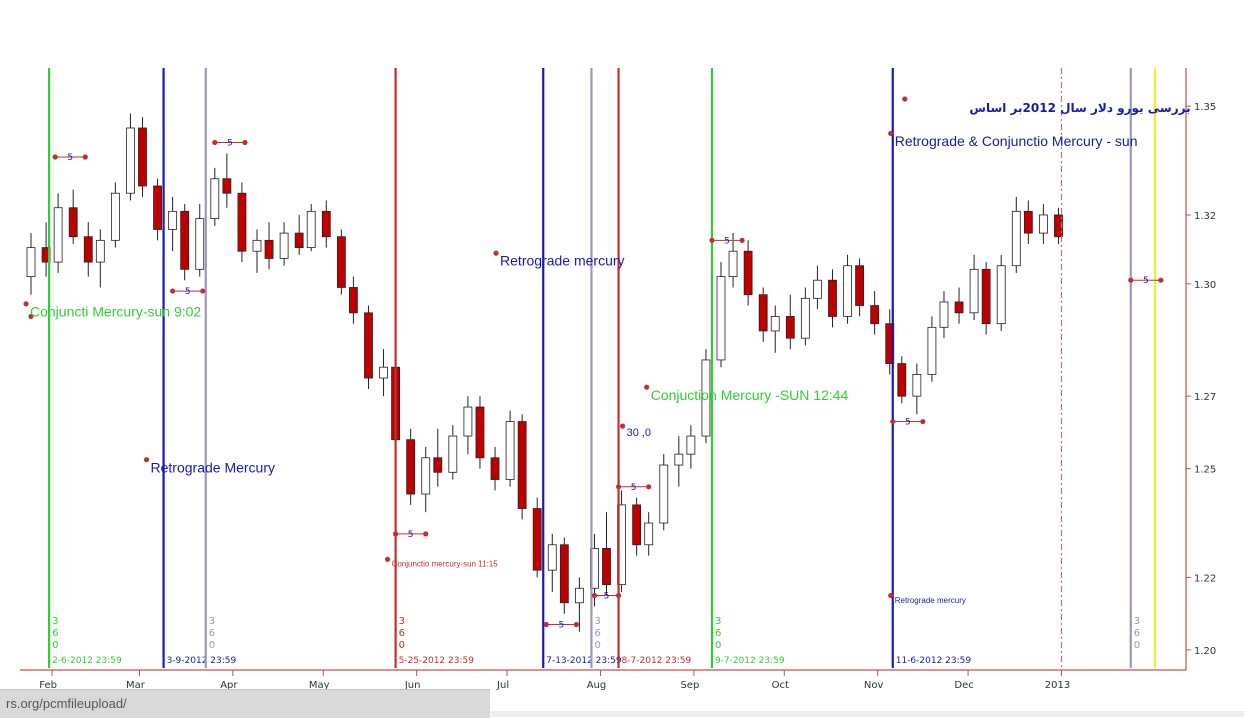 The image size is (1244, 718). What do you see at coordinates (963, 685) in the screenshot?
I see `x-axis-tick-label: Dec` at bounding box center [963, 685].